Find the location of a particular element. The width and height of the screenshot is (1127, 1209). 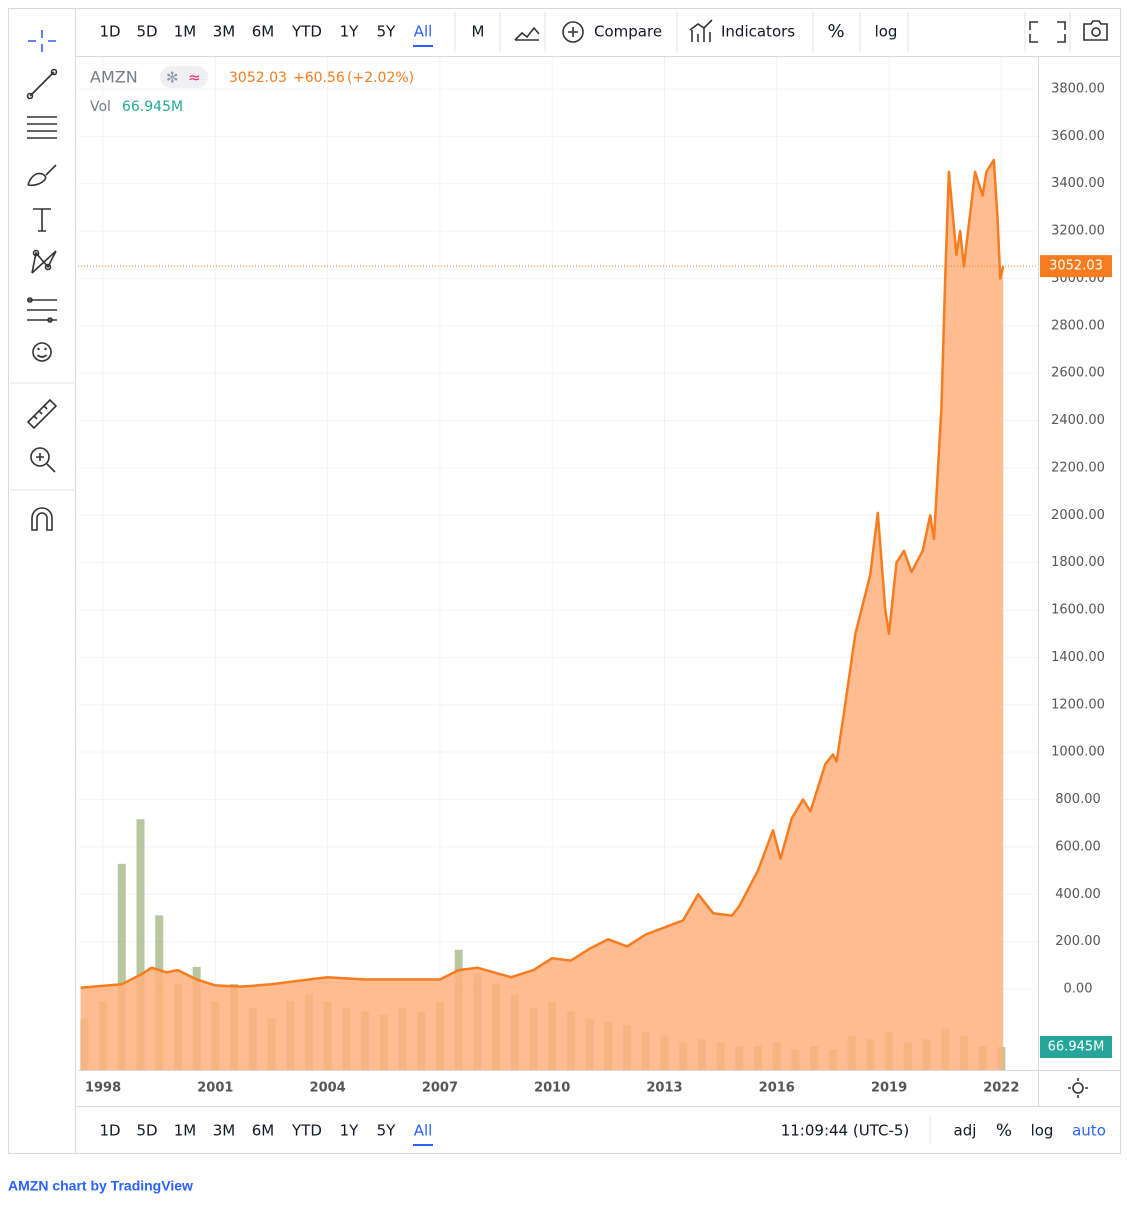

y-tick-label: 600.00 is located at coordinates (1078, 846).